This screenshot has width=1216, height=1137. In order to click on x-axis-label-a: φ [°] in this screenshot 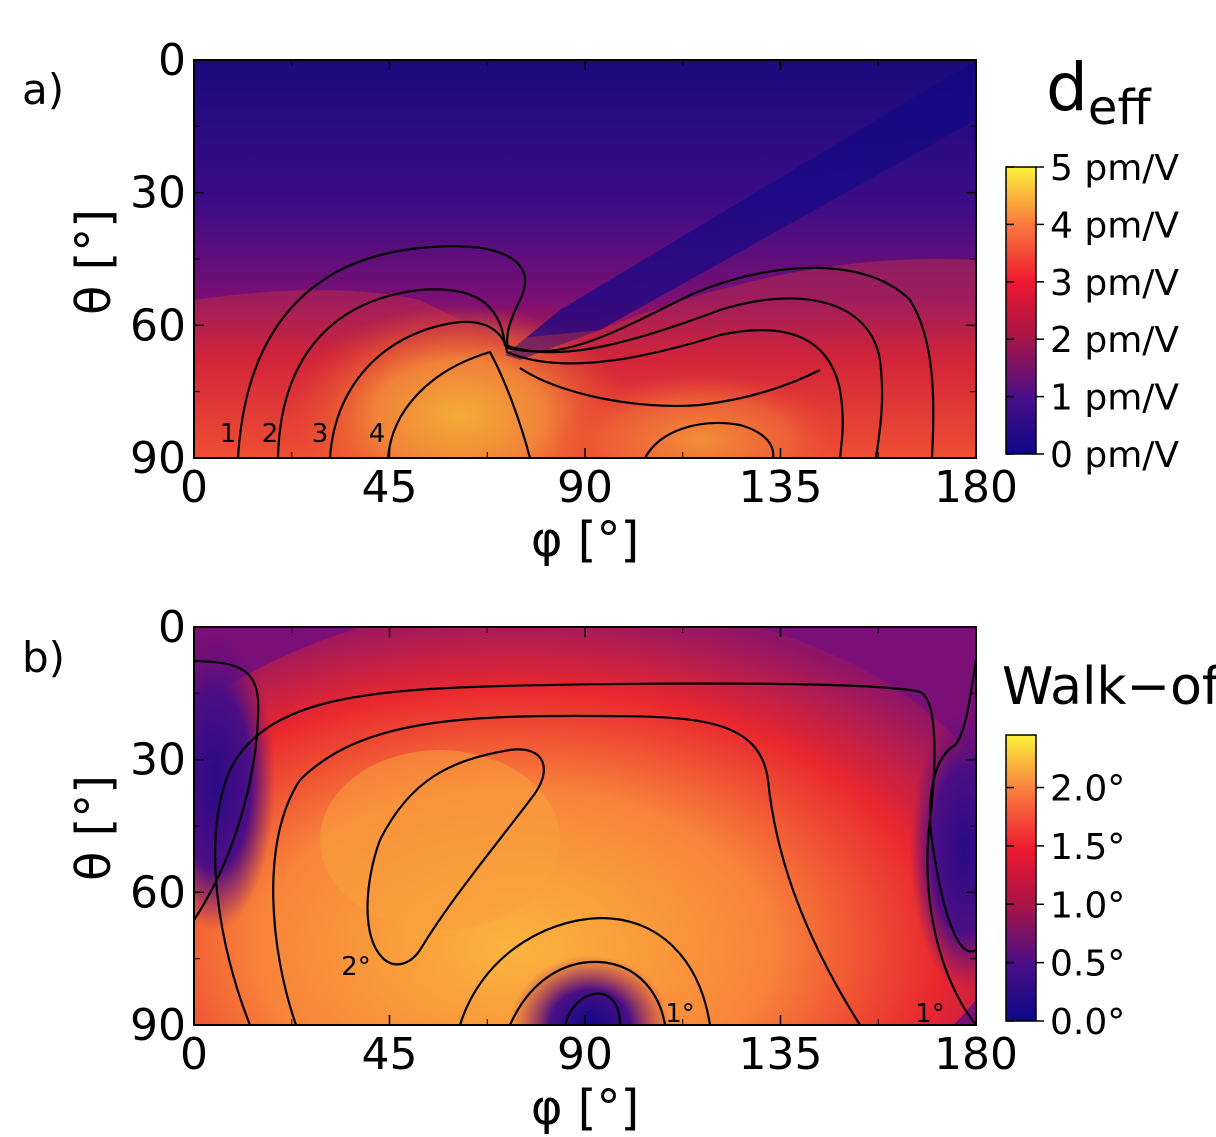, I will do `click(585, 540)`.